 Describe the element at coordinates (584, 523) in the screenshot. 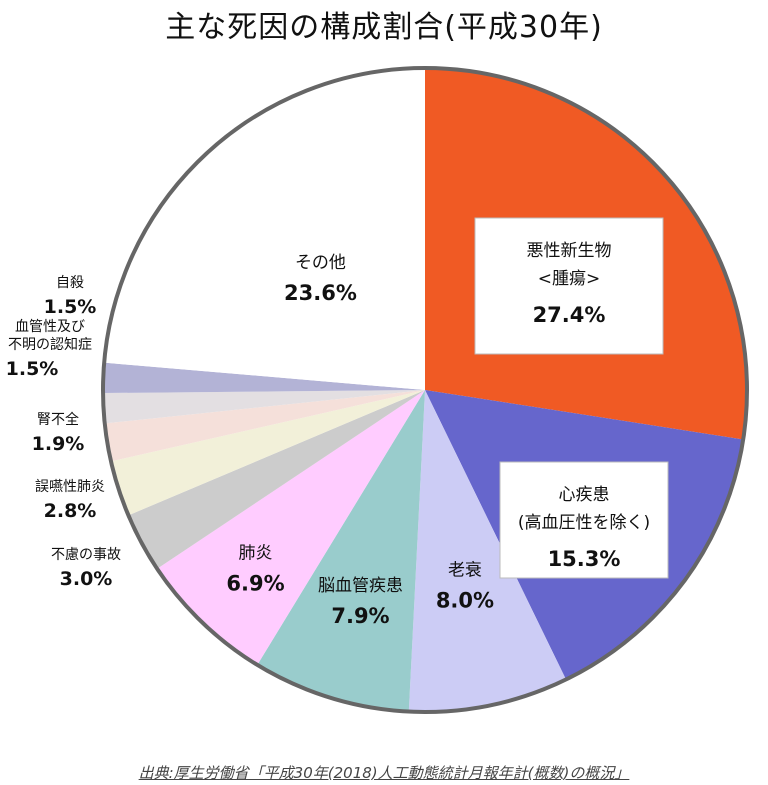

I see `slice-label-sub: (高血圧性を除く)` at that location.